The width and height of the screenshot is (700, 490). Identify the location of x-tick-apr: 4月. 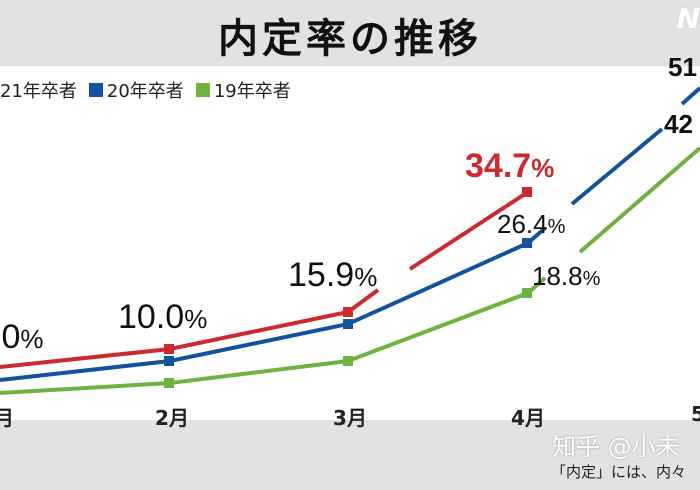
(528, 418).